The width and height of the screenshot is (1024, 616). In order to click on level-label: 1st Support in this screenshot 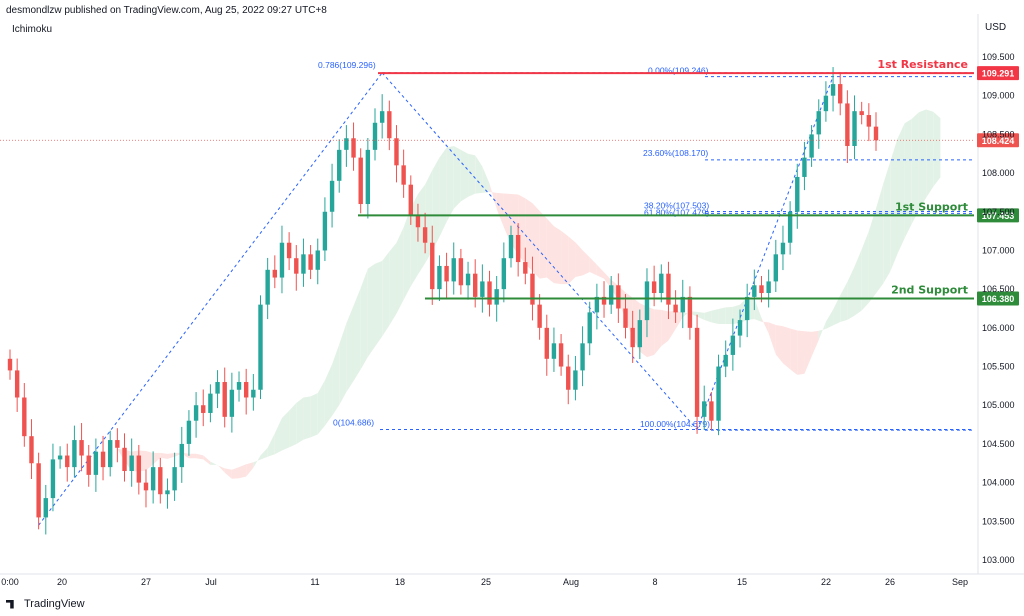, I will do `click(931, 206)`.